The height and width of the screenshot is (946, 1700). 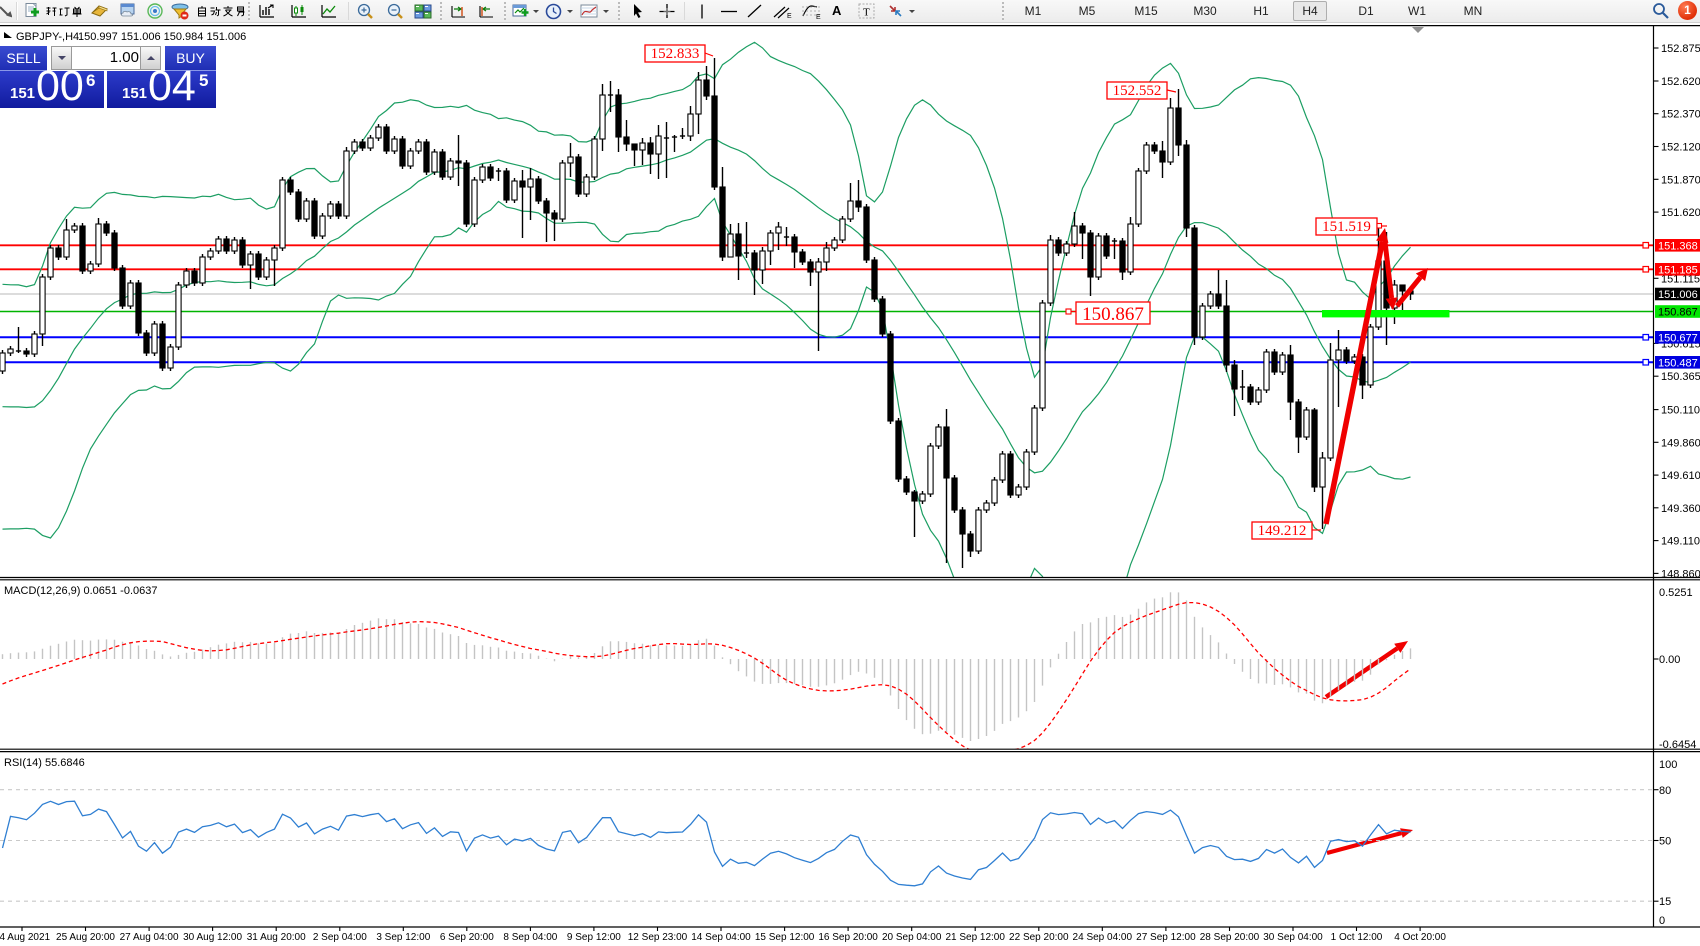 I want to click on svg-text: 27 Sep 12:00, so click(x=1166, y=937).